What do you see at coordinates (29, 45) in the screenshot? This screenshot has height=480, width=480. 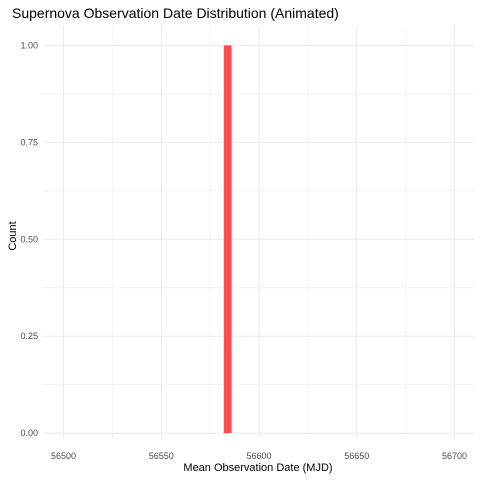 I see `y-tick-label: 1.00` at bounding box center [29, 45].